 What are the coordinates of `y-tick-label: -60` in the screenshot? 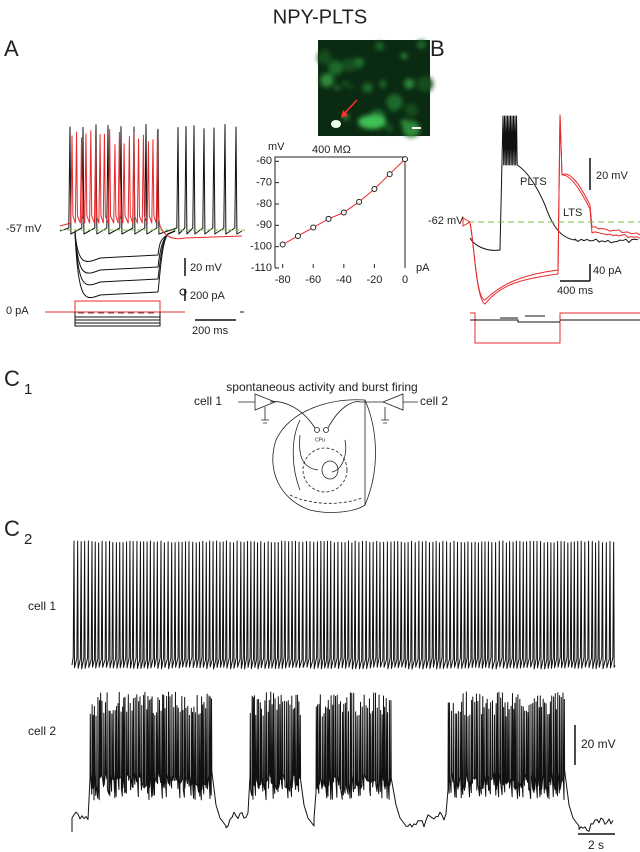 It's located at (264, 161).